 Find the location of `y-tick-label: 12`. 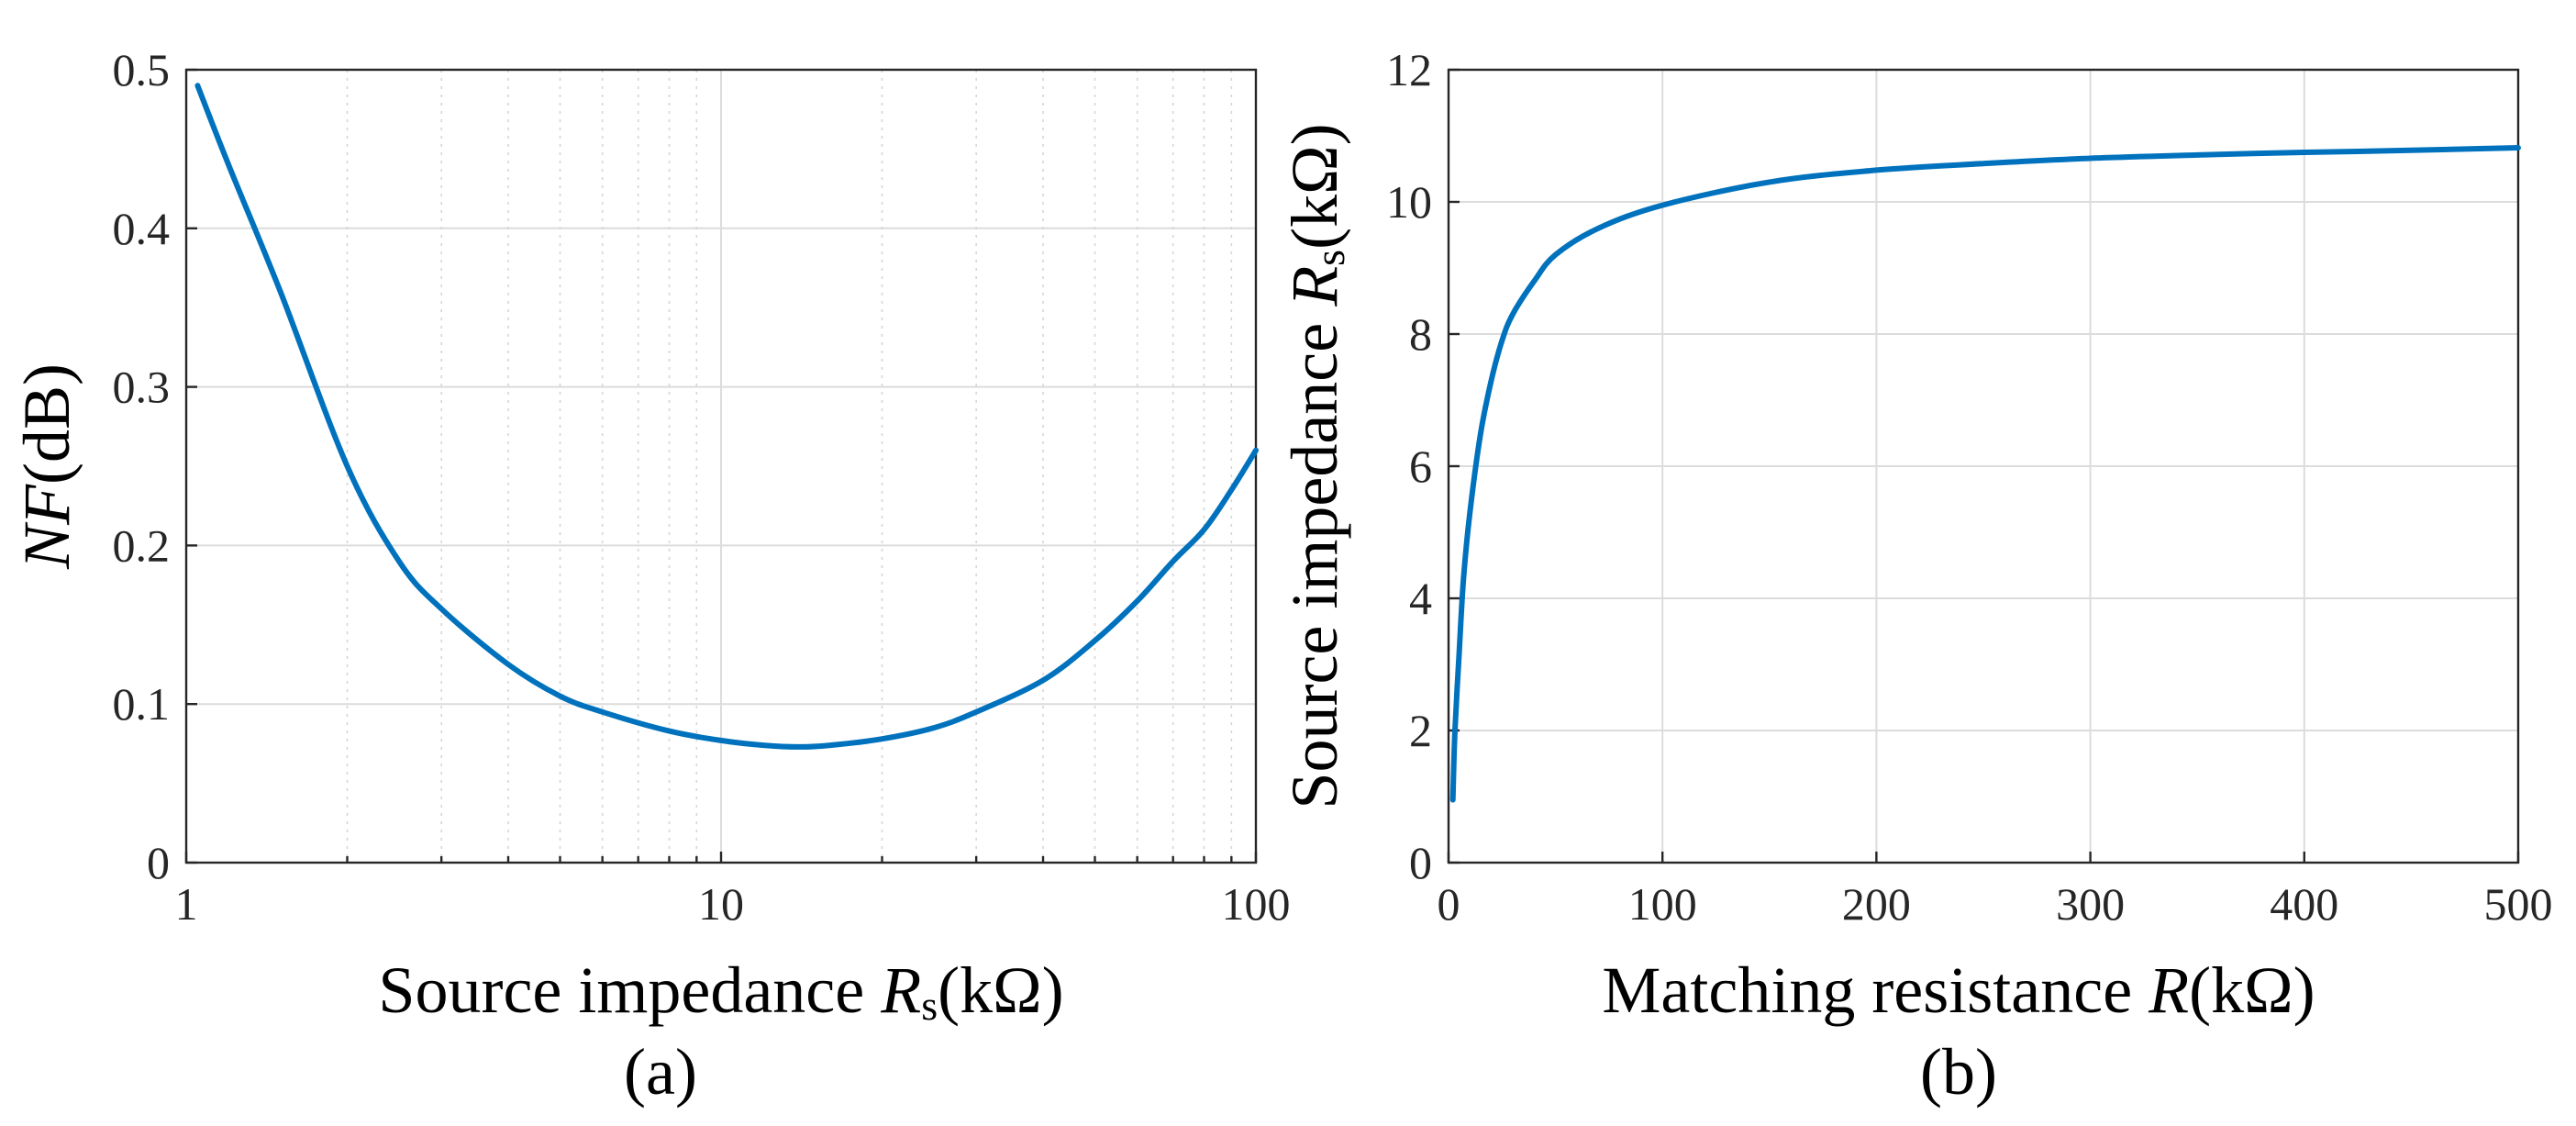

y-tick-label: 12 is located at coordinates (1409, 69).